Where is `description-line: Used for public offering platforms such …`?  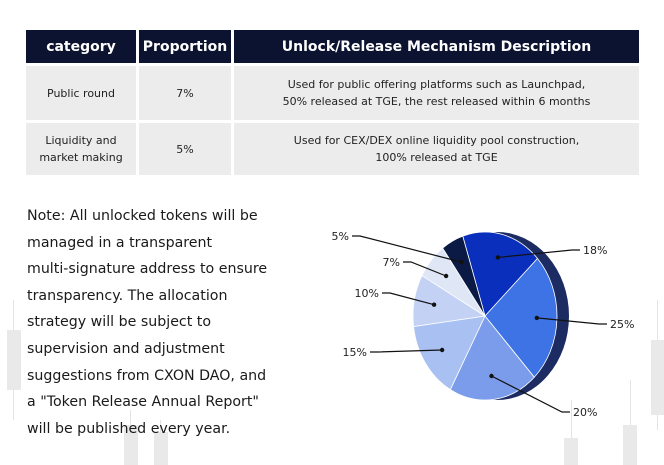
description-line: Used for public offering platforms such … is located at coordinates (436, 84).